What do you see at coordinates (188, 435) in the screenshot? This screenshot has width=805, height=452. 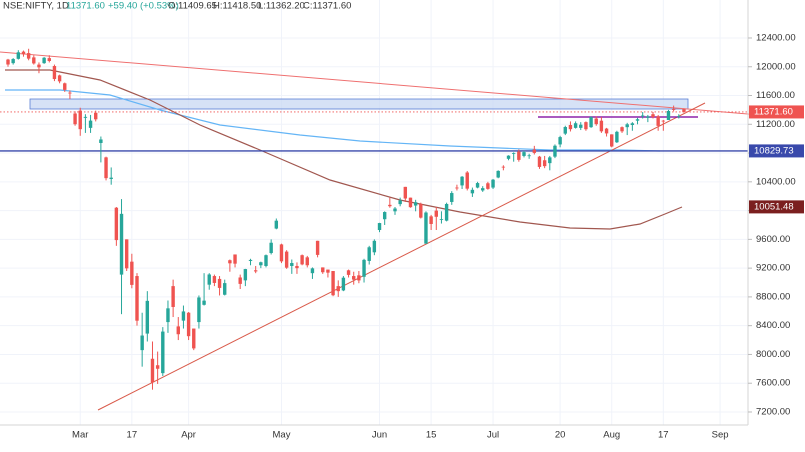 I see `x-tick-label: Apr` at bounding box center [188, 435].